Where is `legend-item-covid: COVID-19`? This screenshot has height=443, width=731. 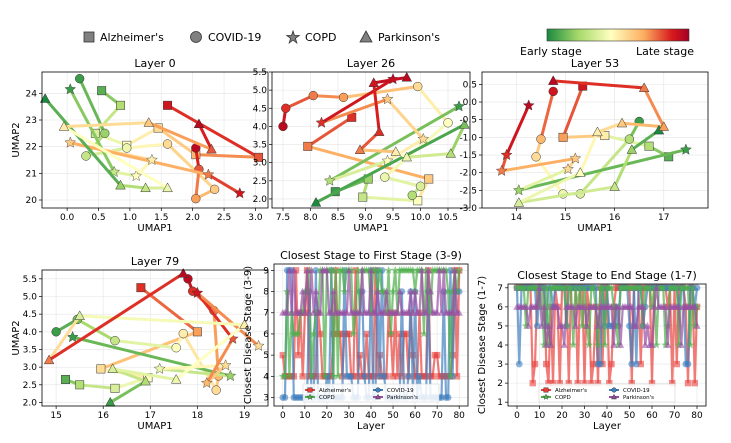 legend-item-covid: COVID-19 is located at coordinates (225, 37).